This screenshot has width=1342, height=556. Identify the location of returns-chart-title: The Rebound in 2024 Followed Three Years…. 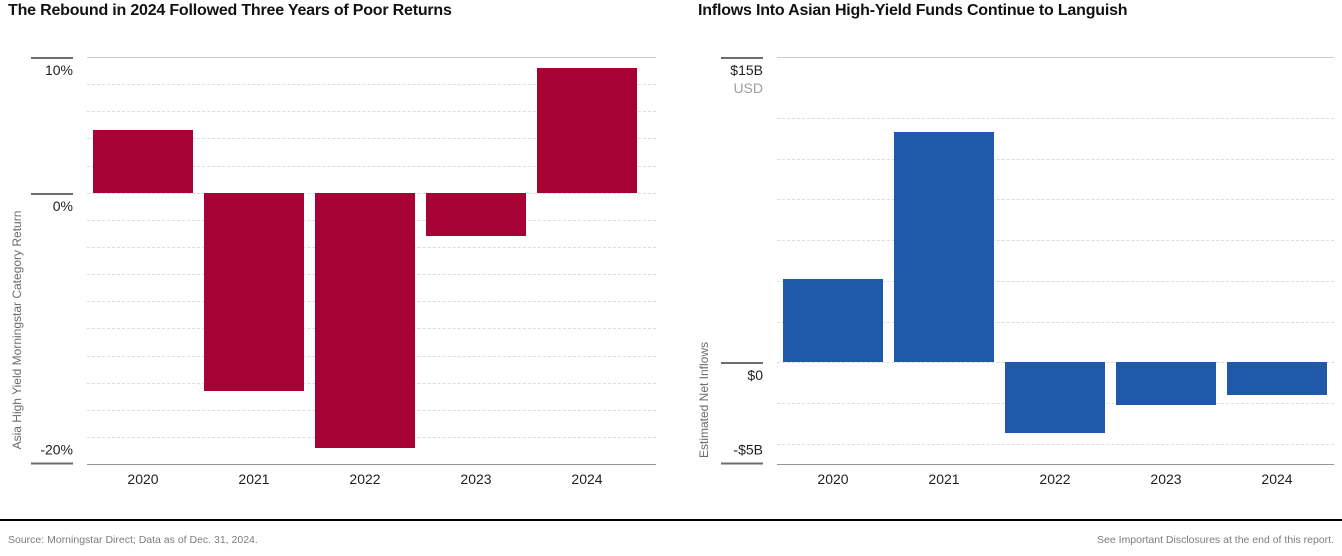
(230, 10).